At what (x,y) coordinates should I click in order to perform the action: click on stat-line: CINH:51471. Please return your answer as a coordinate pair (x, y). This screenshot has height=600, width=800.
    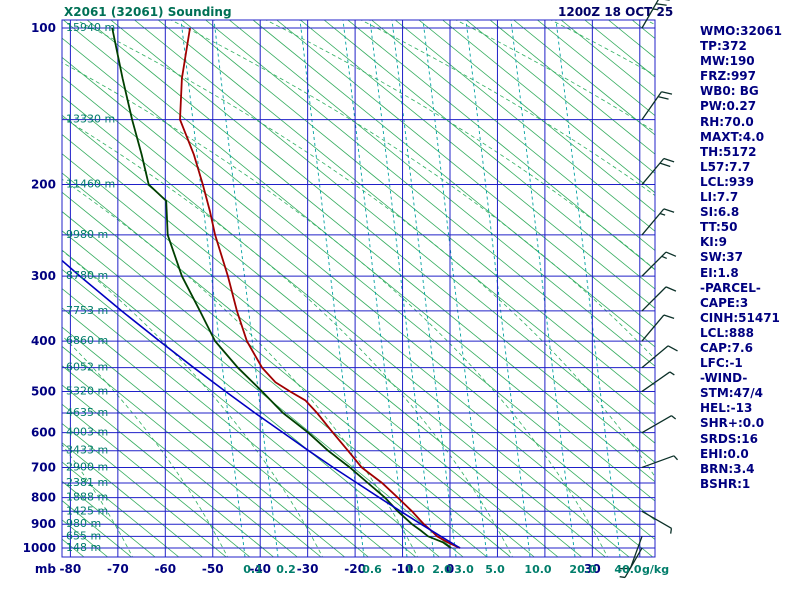
    Looking at the image, I should click on (740, 317).